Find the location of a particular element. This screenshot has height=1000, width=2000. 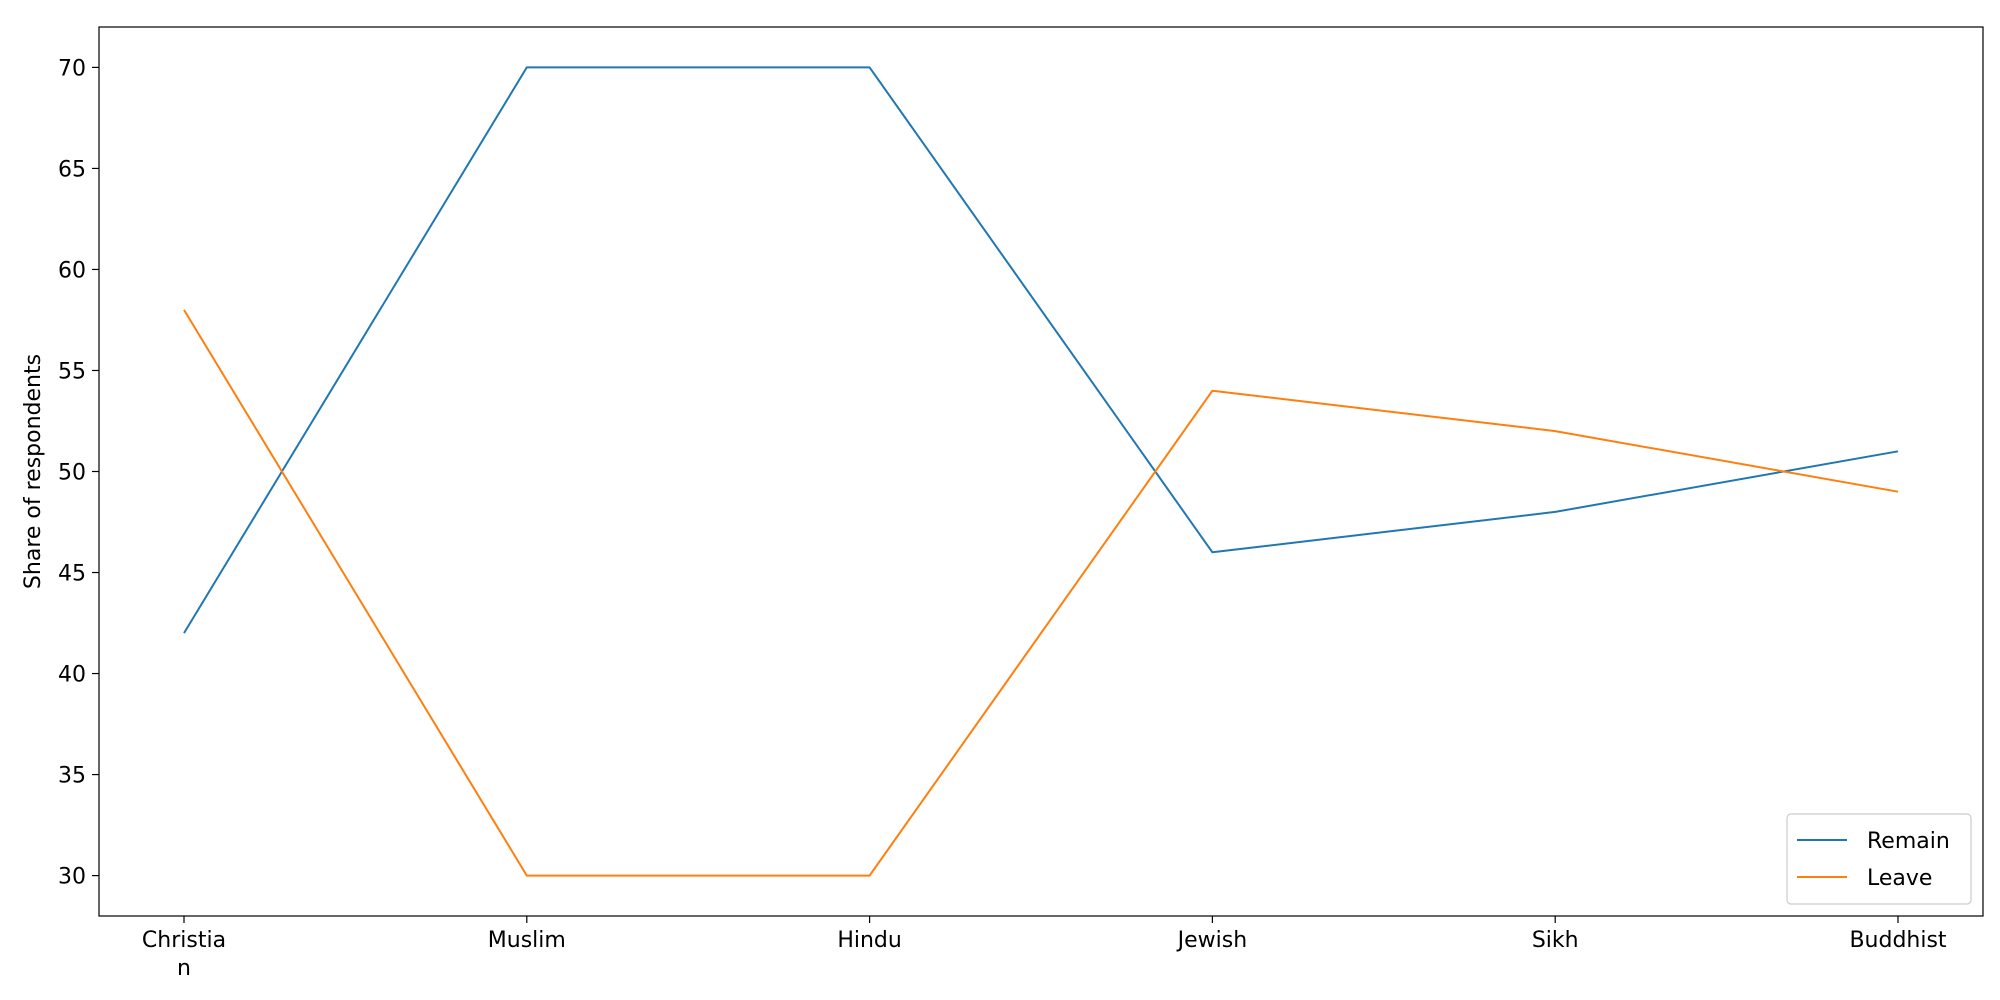

y-tick-label: 60 is located at coordinates (72, 270).